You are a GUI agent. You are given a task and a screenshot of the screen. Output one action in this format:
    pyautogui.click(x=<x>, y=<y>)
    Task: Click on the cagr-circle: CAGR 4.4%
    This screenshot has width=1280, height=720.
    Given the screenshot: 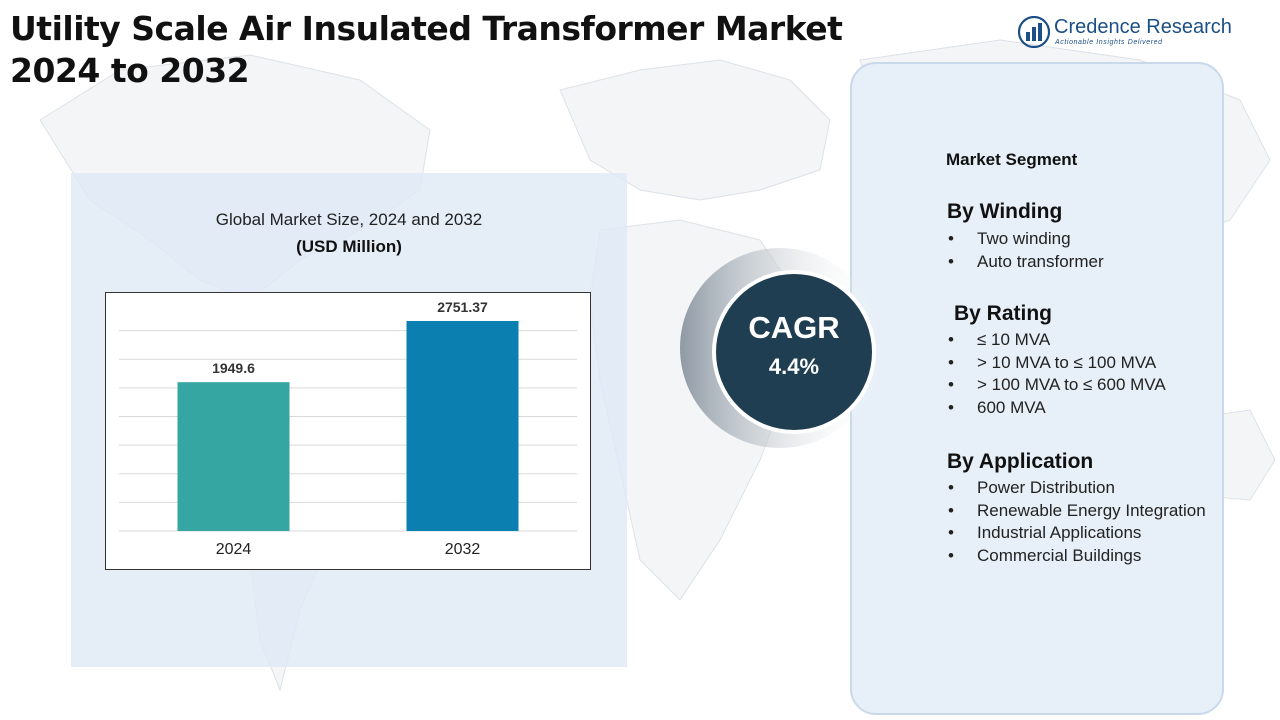 What is the action you would take?
    pyautogui.click(x=794, y=352)
    